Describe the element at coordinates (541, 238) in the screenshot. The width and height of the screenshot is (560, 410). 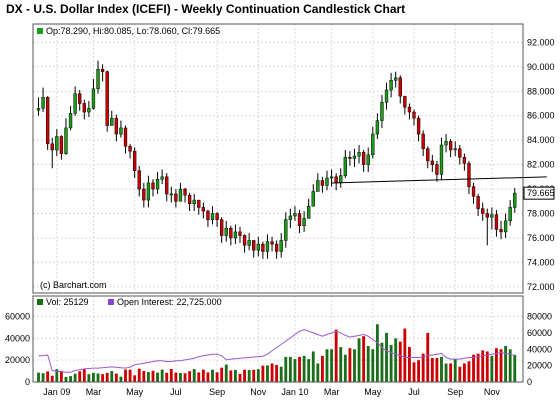
I see `price-tick-label: 76.000` at that location.